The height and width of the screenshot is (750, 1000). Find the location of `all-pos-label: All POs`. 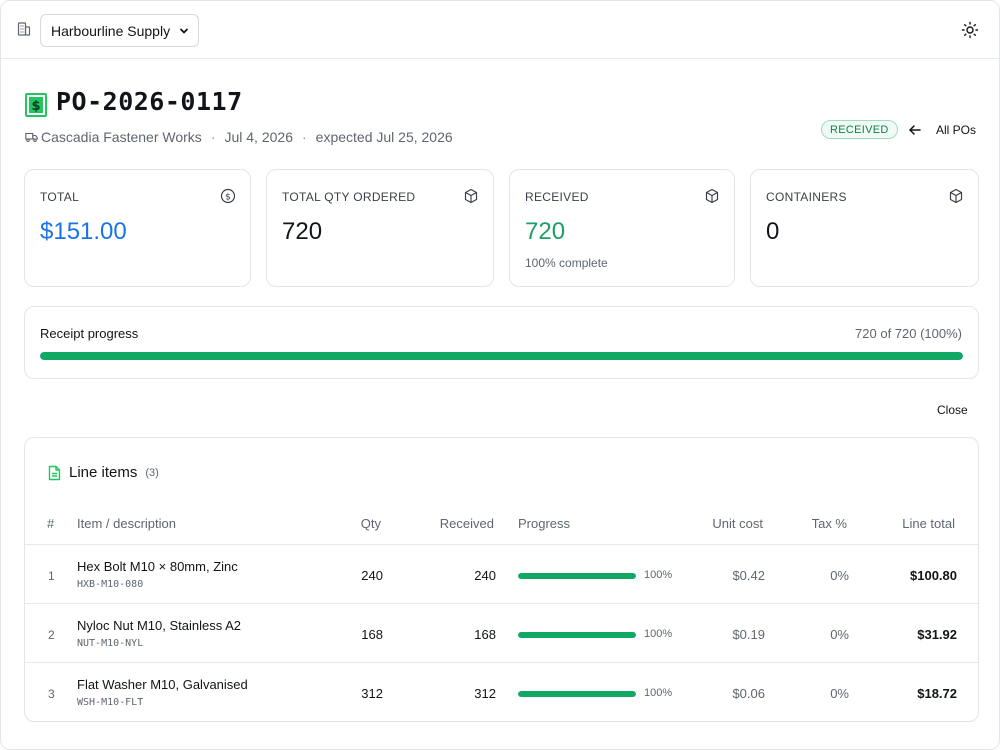

all-pos-label: All POs is located at coordinates (956, 129).